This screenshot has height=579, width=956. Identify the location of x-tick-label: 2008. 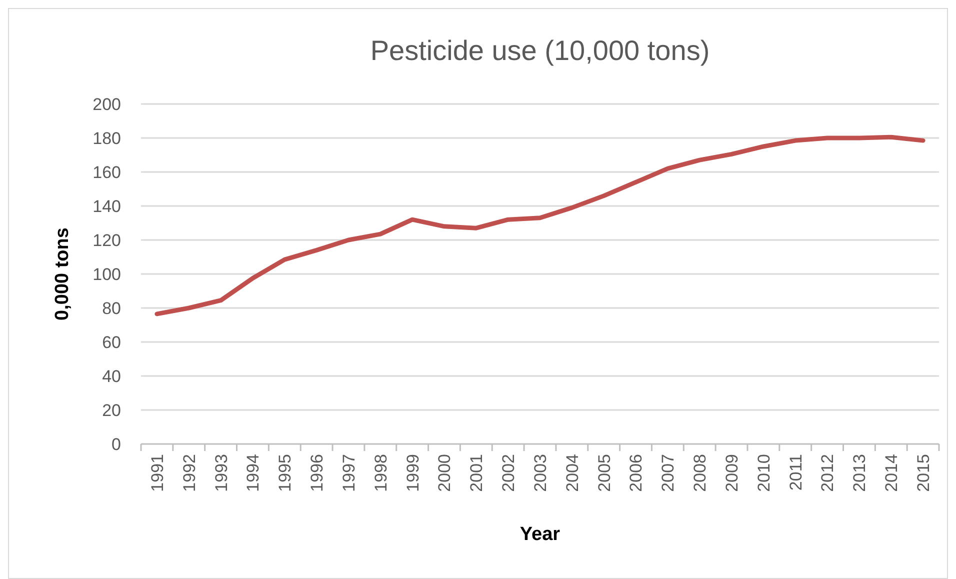
(700, 473).